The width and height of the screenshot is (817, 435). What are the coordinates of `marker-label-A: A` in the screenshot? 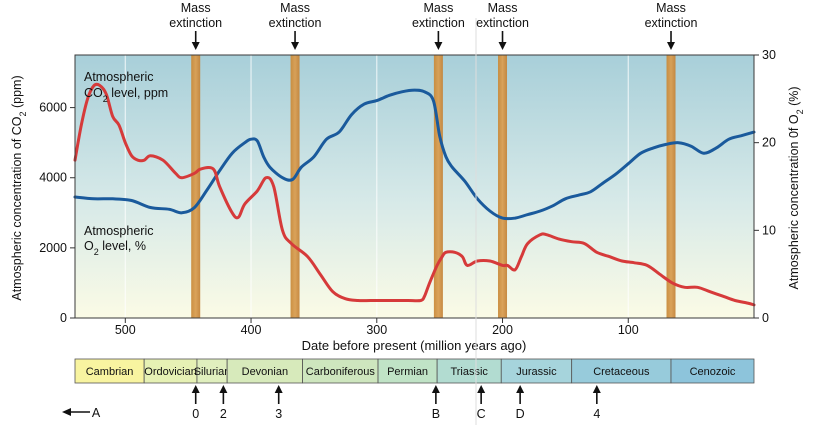 It's located at (96, 413).